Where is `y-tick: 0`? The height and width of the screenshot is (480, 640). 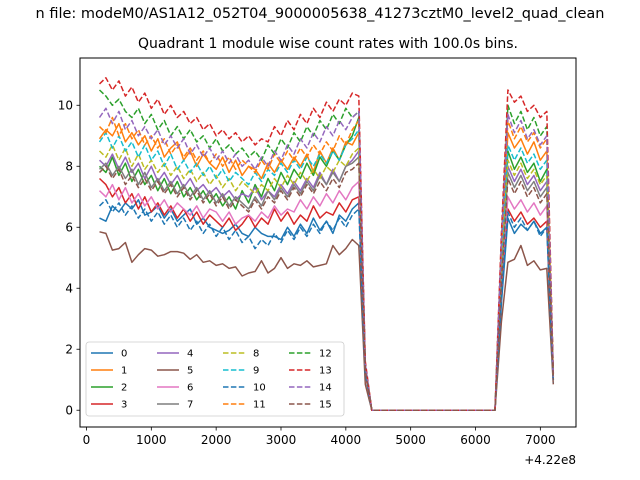
y-tick: 0 is located at coordinates (72, 411).